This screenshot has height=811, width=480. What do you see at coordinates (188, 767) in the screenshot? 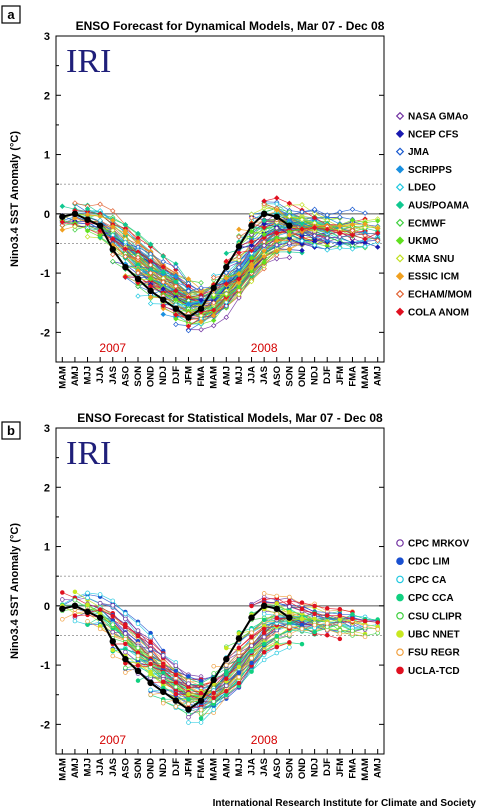
I see `x-tick-label: JFM` at bounding box center [188, 767].